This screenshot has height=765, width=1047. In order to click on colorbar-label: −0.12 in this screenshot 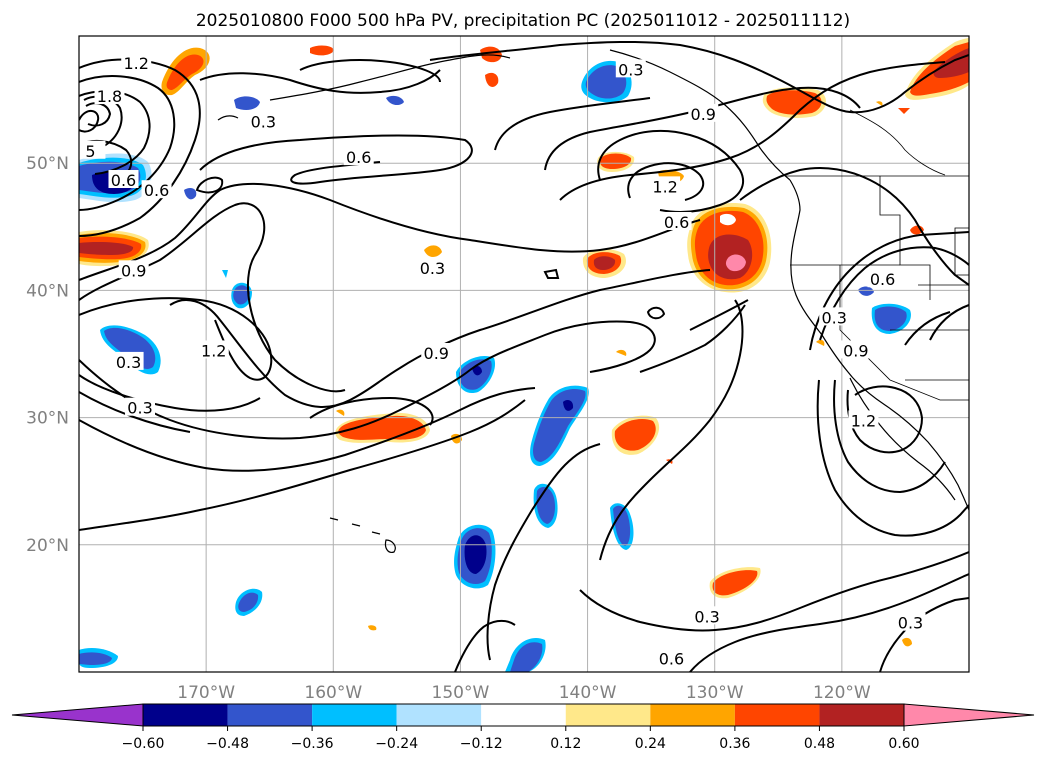, I will do `click(481, 744)`.